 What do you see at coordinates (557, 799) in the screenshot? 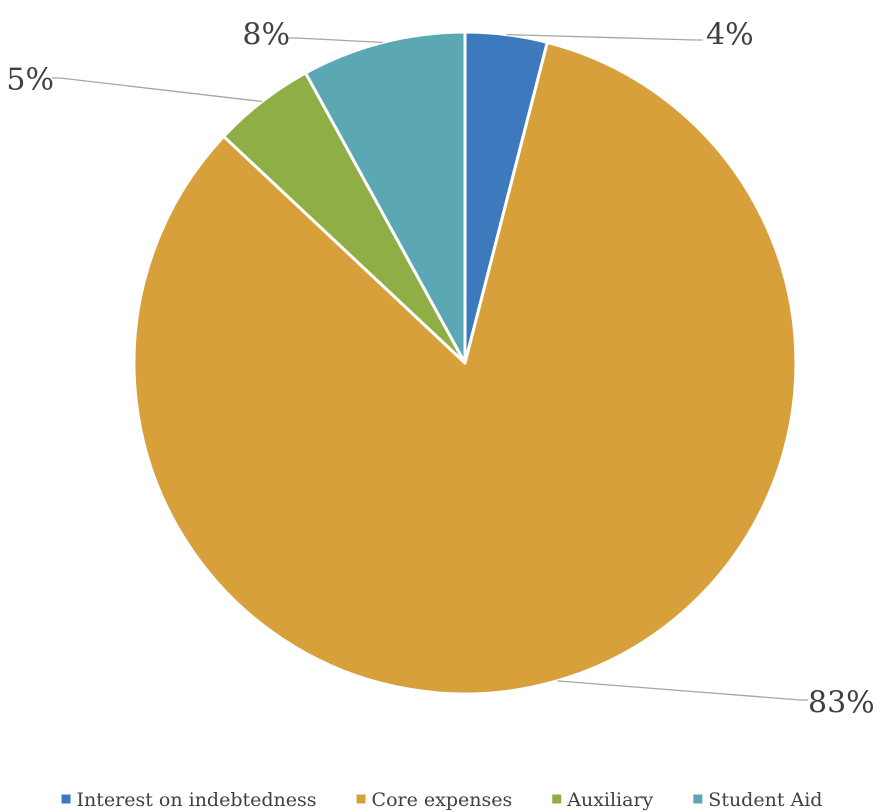
I see `legend-swatch-auxiliary` at bounding box center [557, 799].